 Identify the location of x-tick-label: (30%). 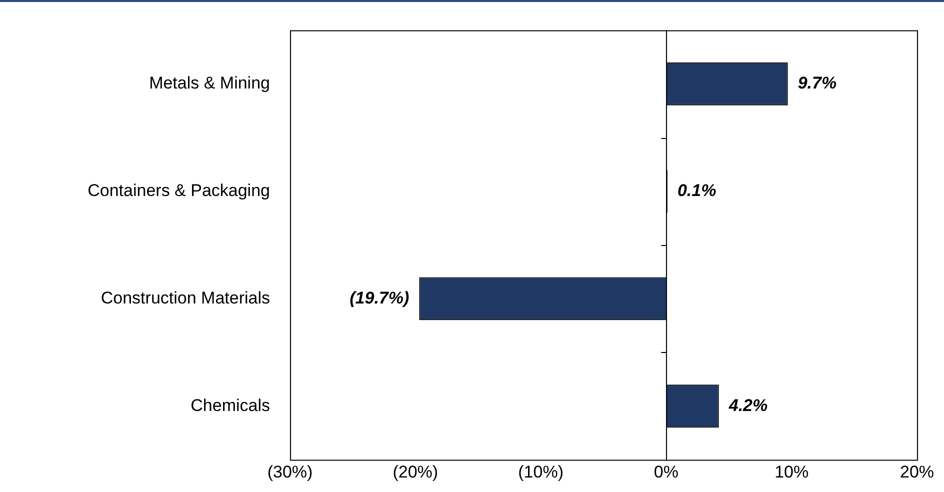
(290, 472).